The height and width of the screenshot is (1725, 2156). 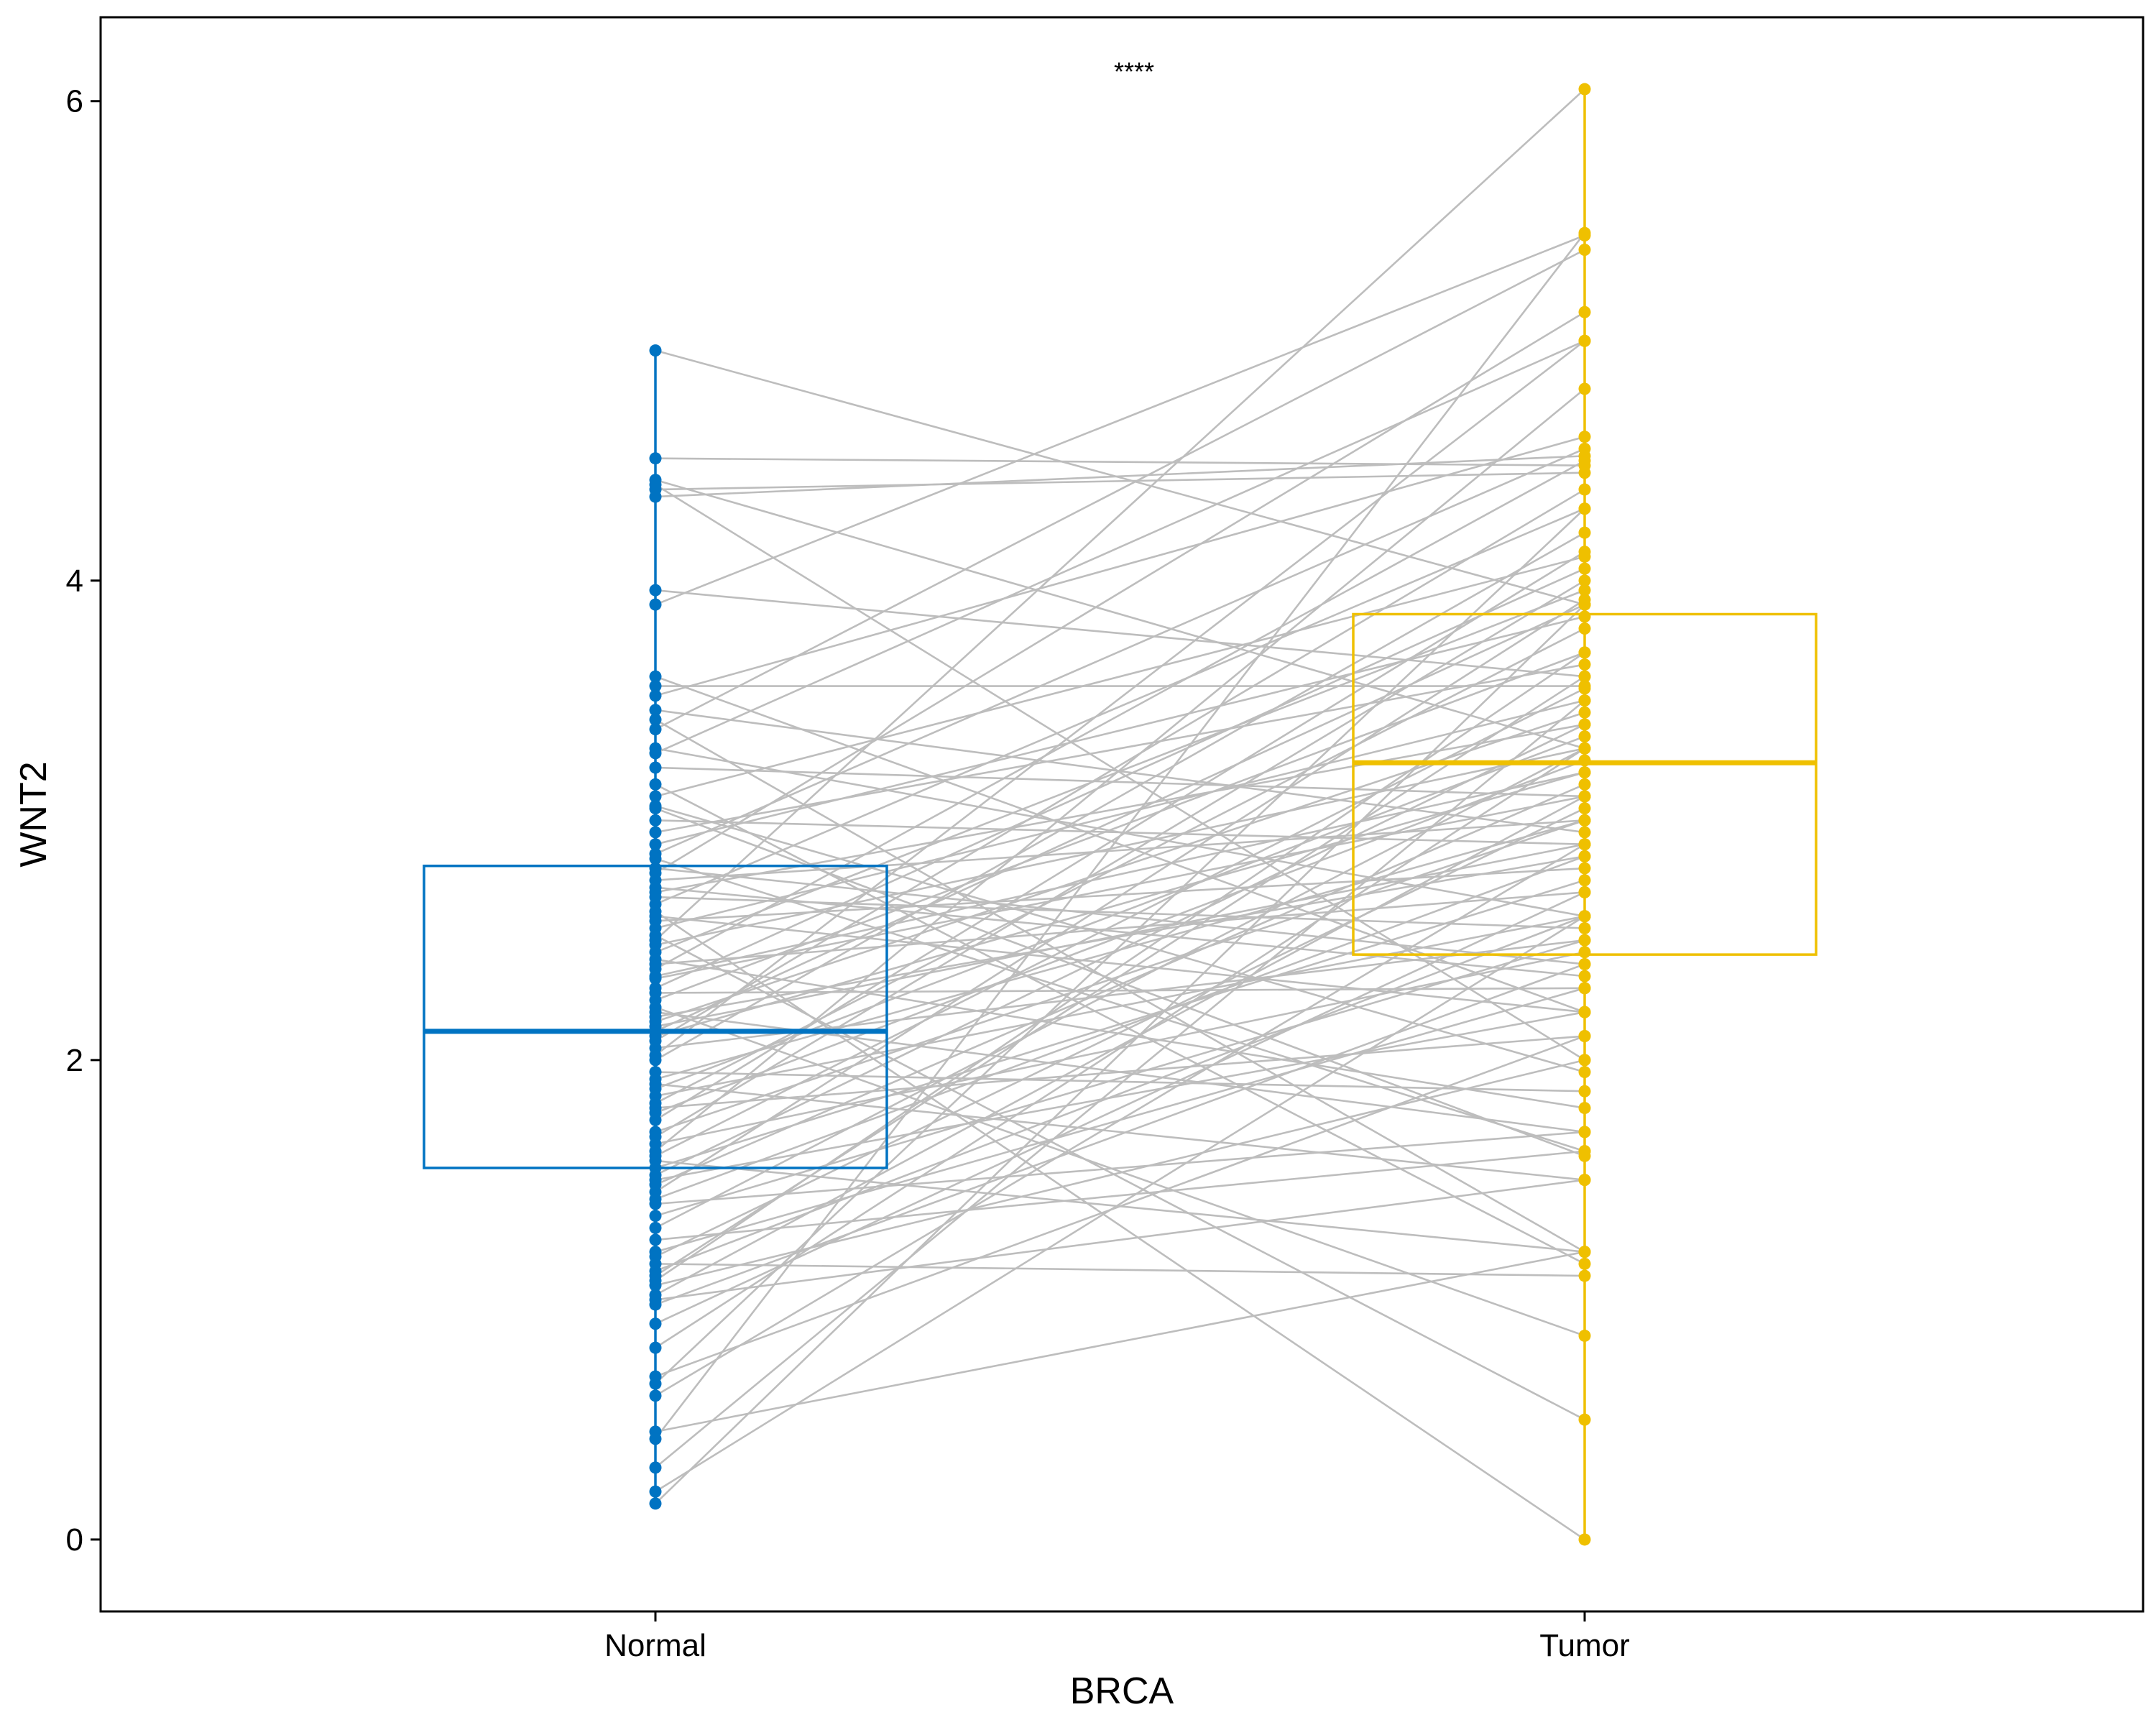 I want to click on x-tick-label: Tumor, so click(x=1585, y=1645).